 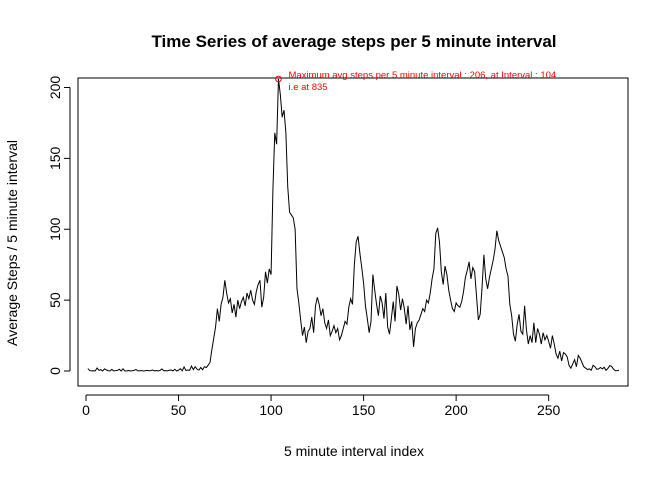 I want to click on x-tick-label: 0, so click(x=86, y=410).